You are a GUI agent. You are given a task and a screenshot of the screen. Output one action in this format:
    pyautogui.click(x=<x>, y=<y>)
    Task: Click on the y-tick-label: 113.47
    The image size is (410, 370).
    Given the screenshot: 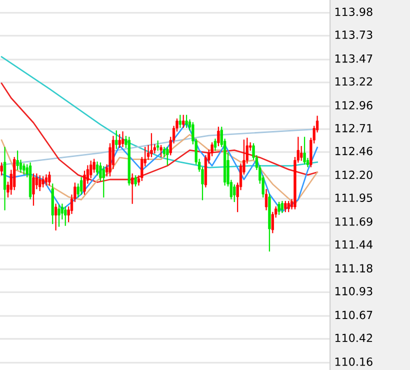 What is the action you would take?
    pyautogui.click(x=353, y=58)
    